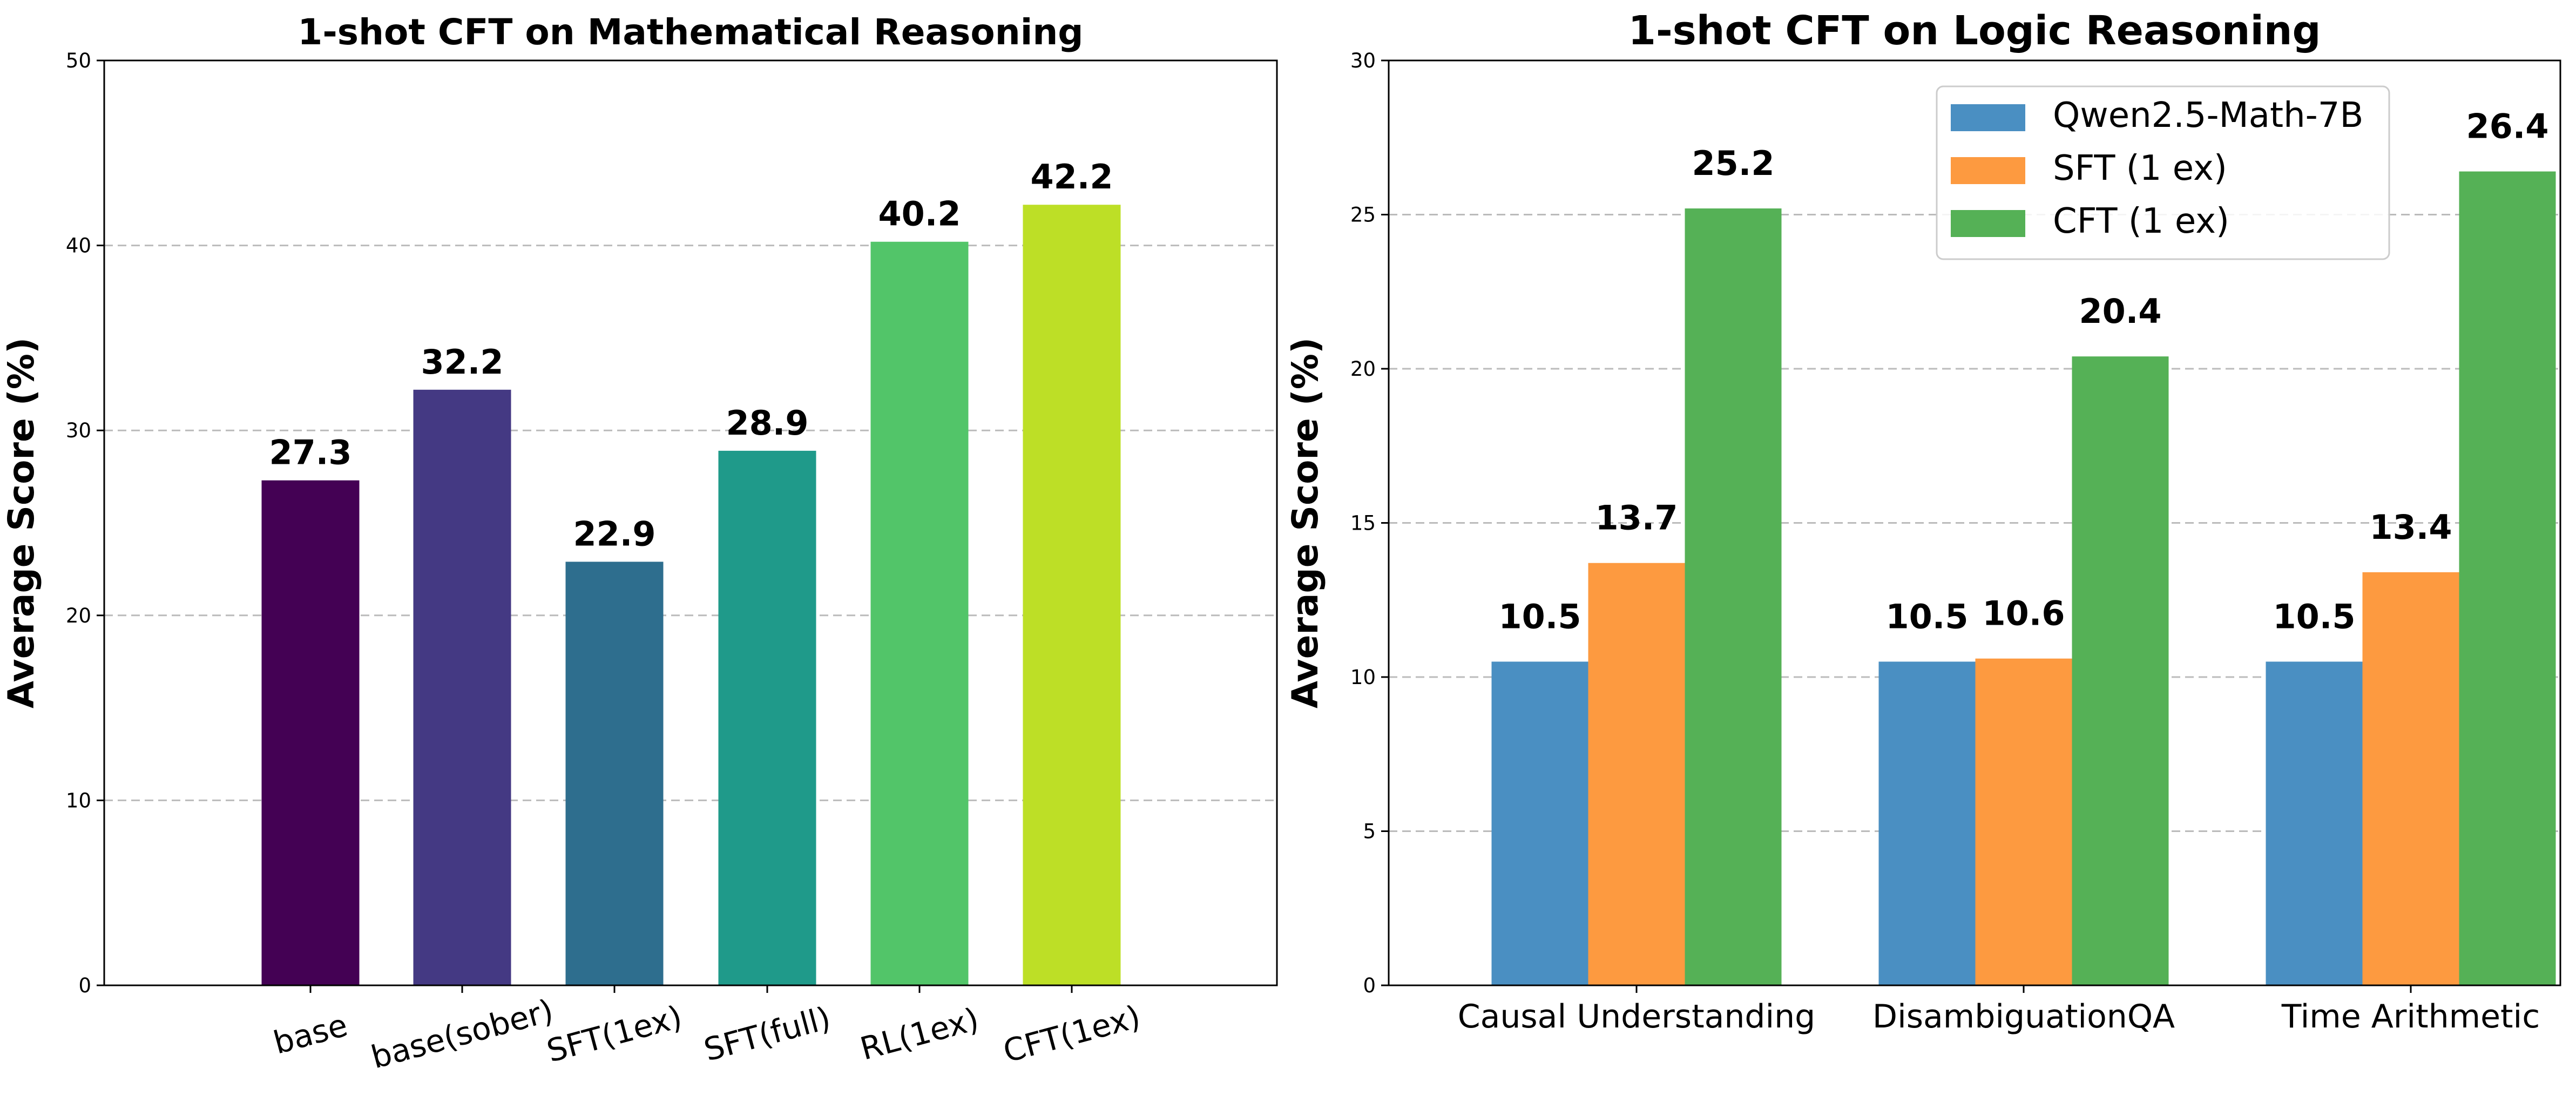  What do you see at coordinates (1369, 831) in the screenshot?
I see `y-tick-label: 5` at bounding box center [1369, 831].